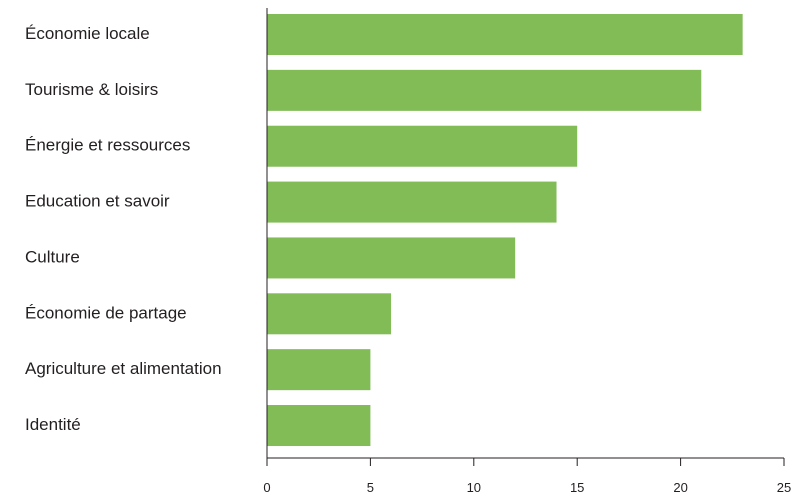  I want to click on x-tick-label-10: 10, so click(474, 487).